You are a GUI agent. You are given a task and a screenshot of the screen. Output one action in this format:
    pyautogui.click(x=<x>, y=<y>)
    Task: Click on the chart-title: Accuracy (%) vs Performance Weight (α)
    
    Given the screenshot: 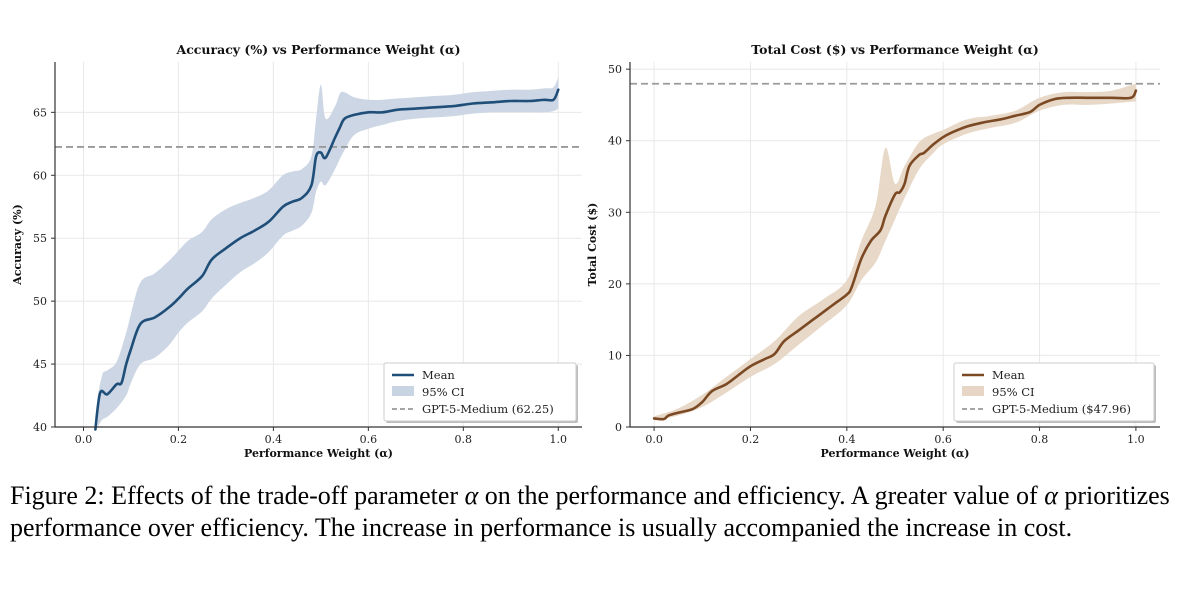 What is the action you would take?
    pyautogui.click(x=318, y=49)
    